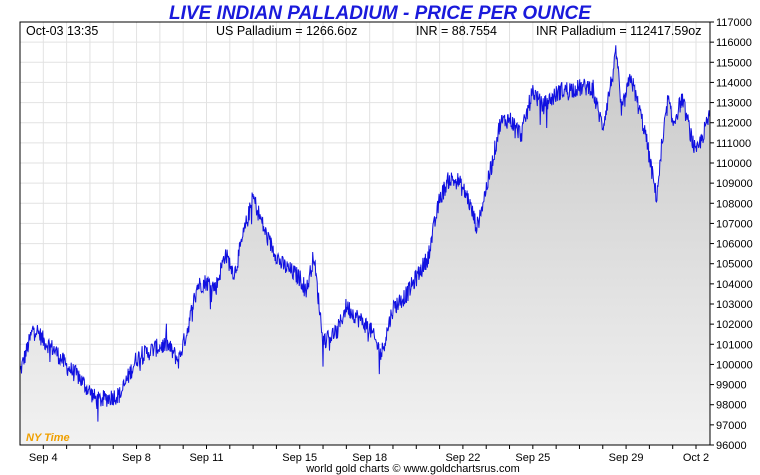 The image size is (760, 475). Describe the element at coordinates (136, 458) in the screenshot. I see `x-tick-label: Sep 8` at that location.